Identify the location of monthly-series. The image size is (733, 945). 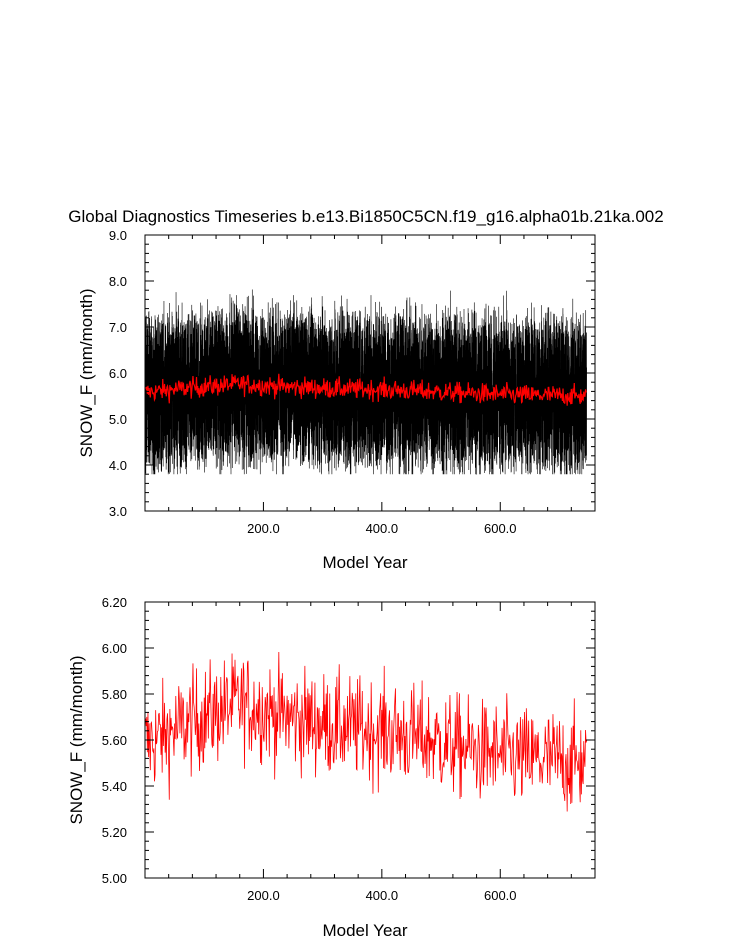
(365, 382).